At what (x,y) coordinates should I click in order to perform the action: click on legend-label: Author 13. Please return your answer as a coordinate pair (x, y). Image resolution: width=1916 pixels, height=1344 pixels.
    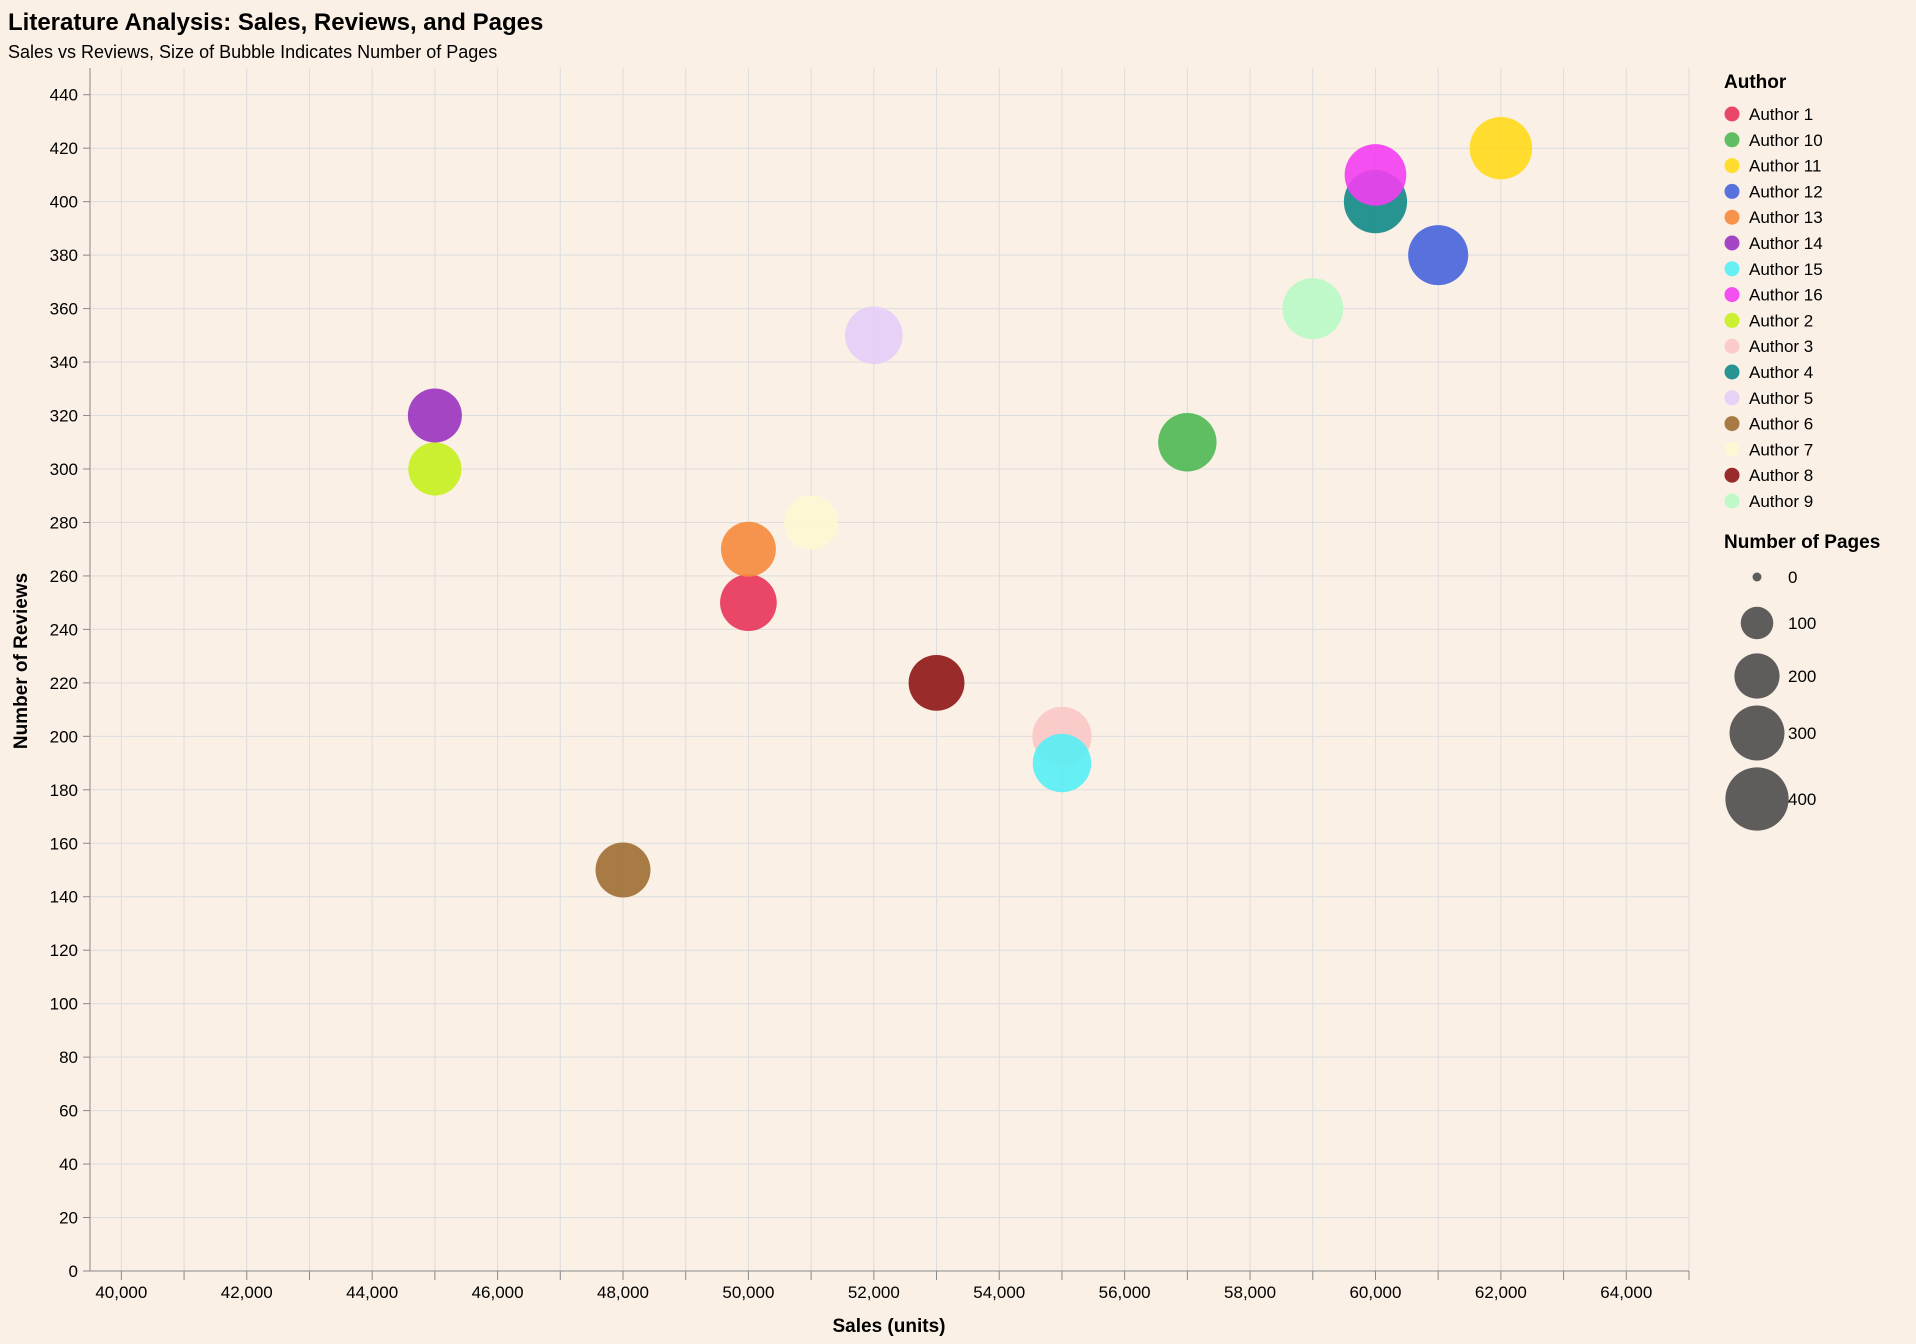
    Looking at the image, I should click on (1786, 217).